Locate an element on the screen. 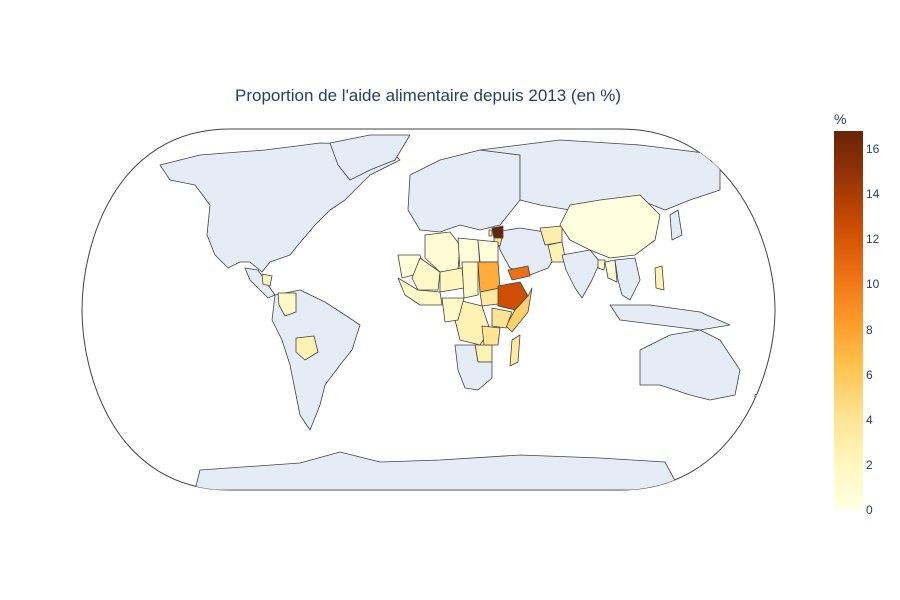 This screenshot has width=900, height=600. colorbar-tick-label: 6 is located at coordinates (869, 374).